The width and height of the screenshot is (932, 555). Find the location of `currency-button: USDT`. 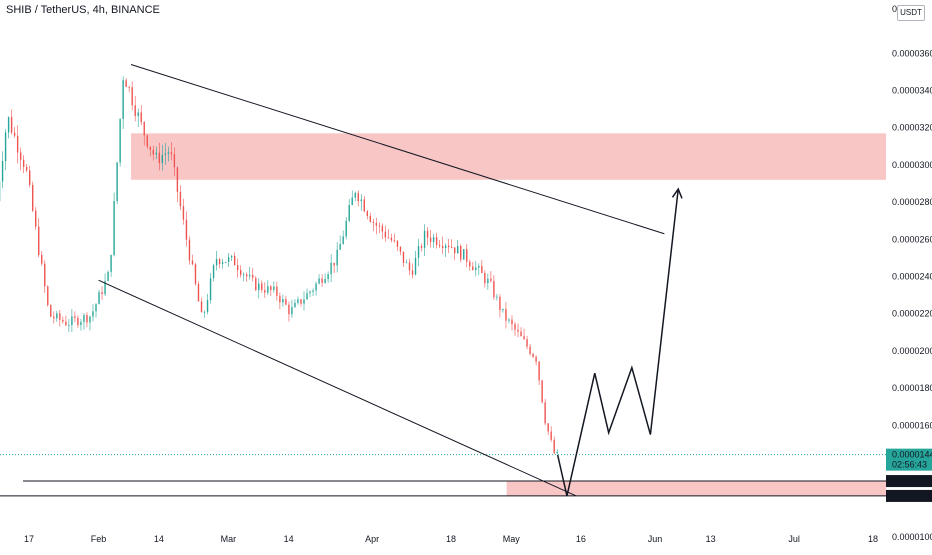

currency-button: USDT is located at coordinates (911, 13).